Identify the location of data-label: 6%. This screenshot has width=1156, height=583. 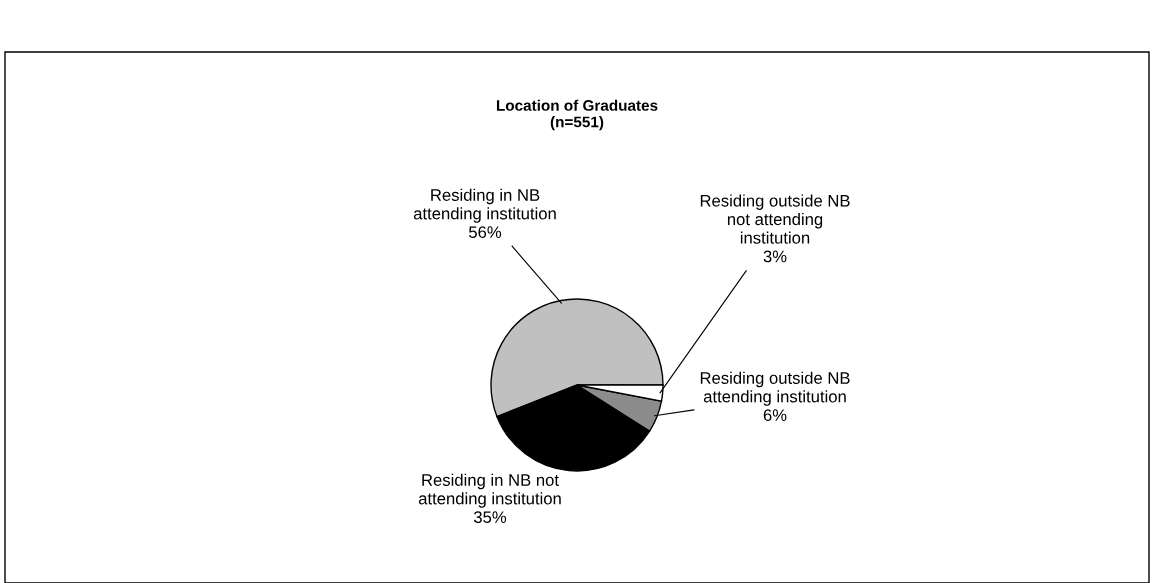
(775, 415).